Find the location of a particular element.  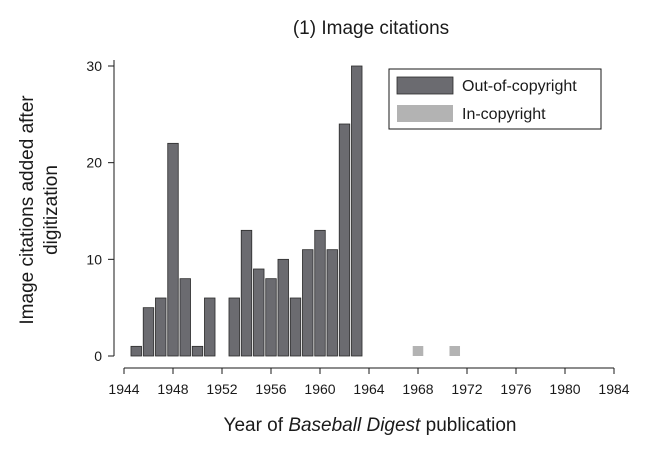

x-tick-label-1952: 1952 is located at coordinates (221, 389).